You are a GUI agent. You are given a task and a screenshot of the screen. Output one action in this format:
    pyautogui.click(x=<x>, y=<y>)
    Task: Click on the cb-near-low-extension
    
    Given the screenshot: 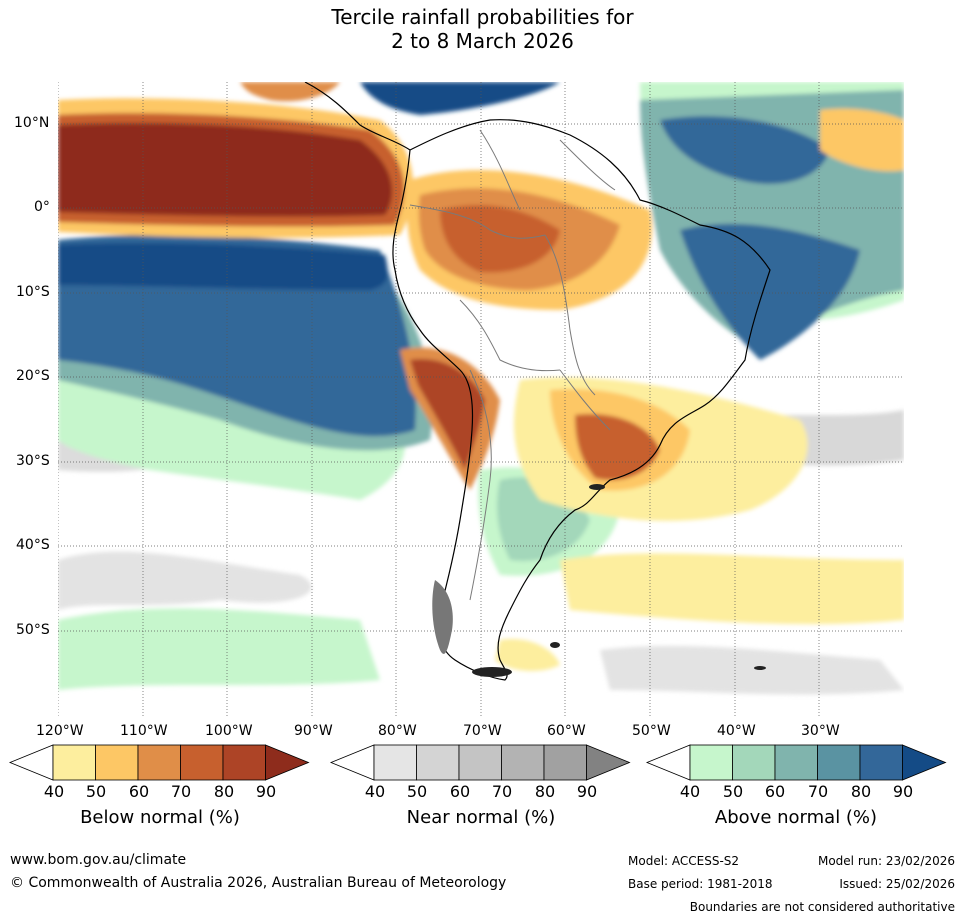 What is the action you would take?
    pyautogui.click(x=352, y=762)
    